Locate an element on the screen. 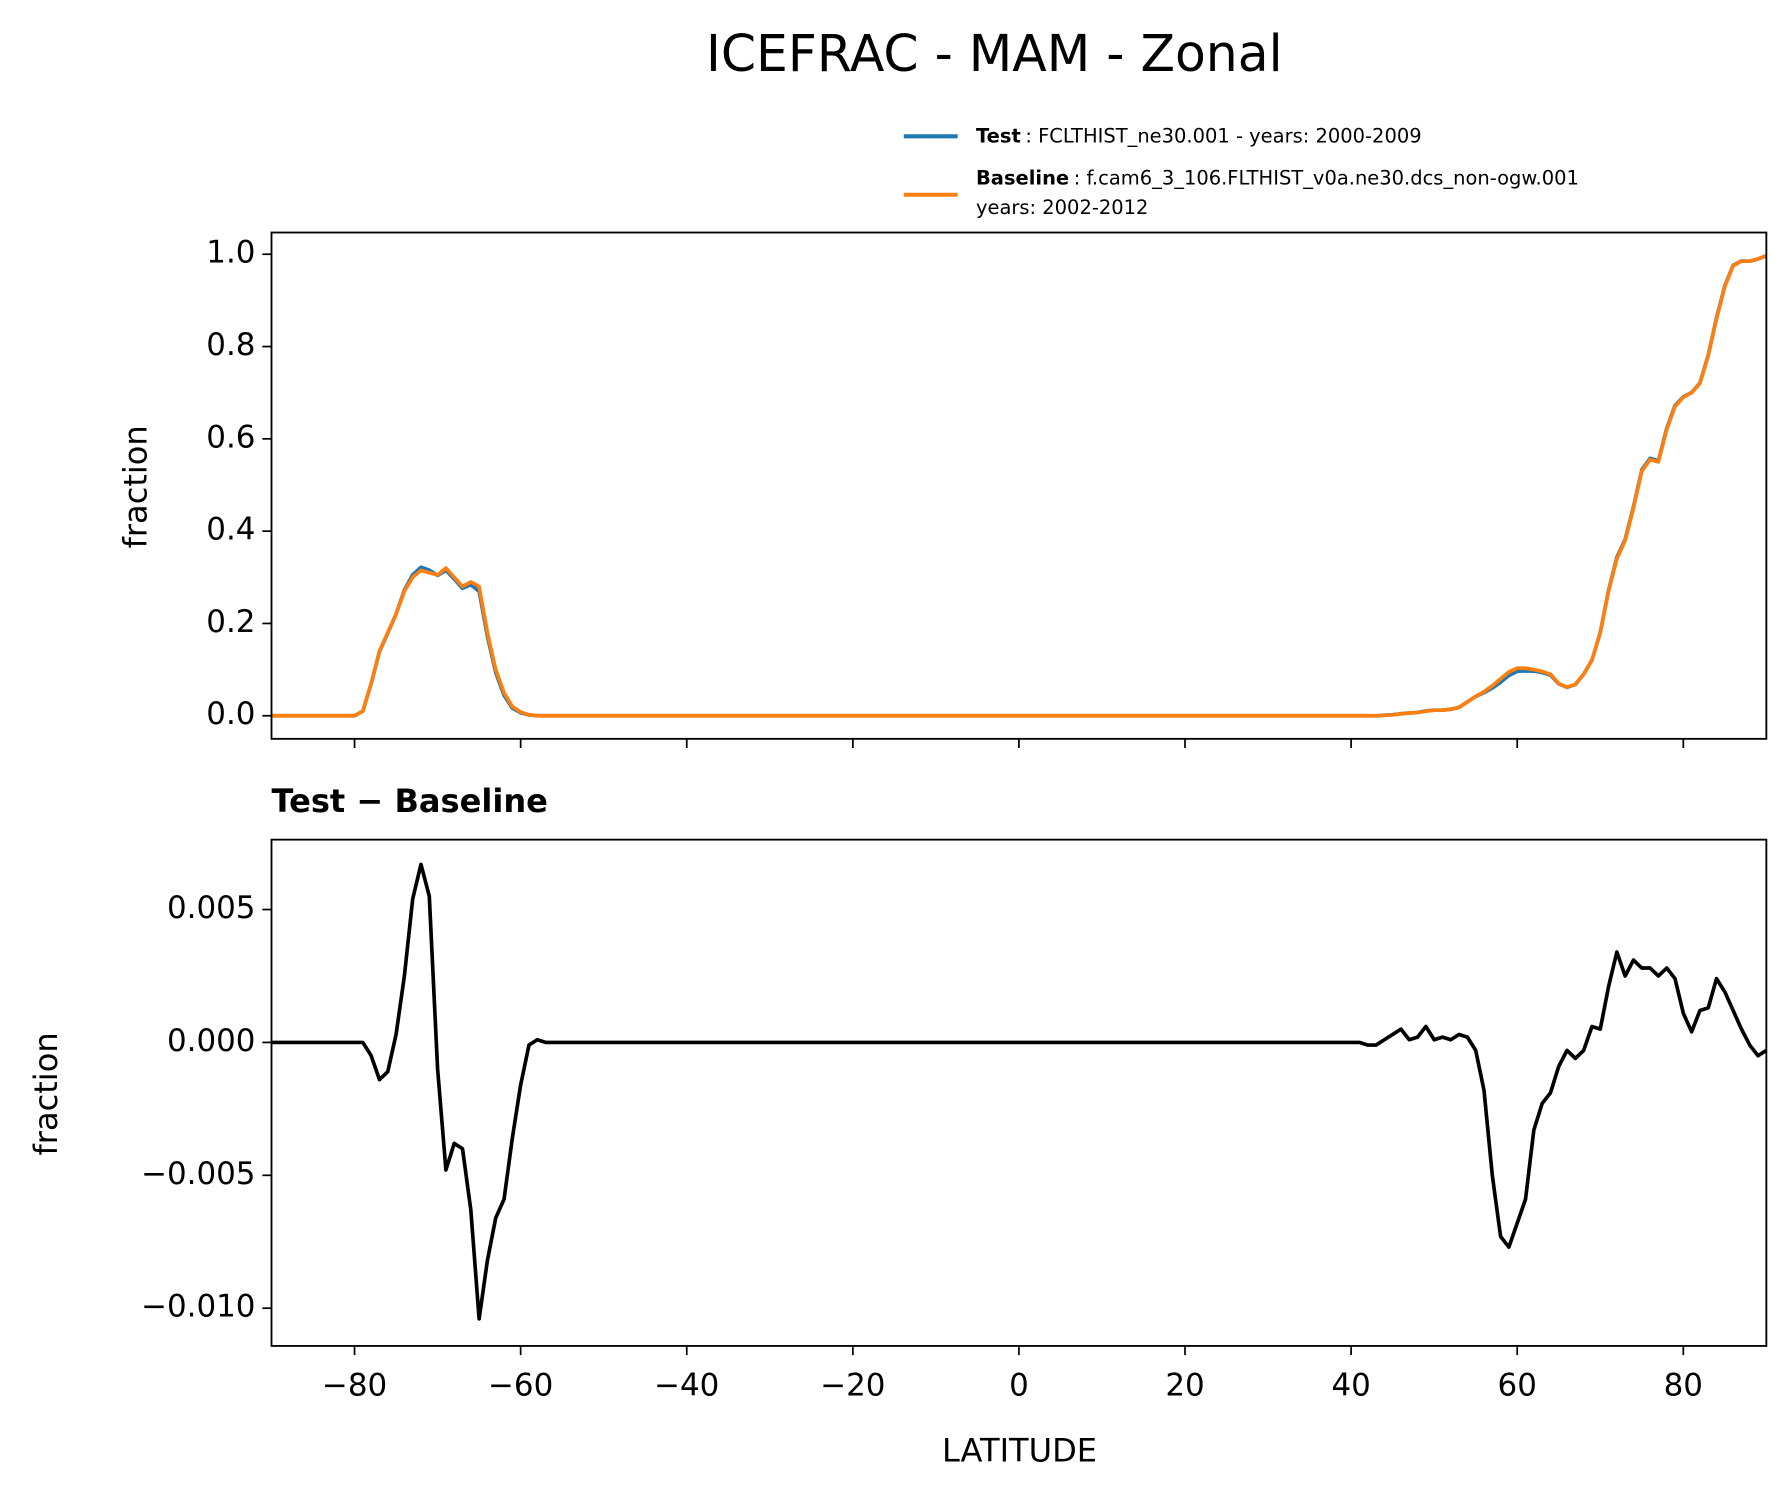 Image resolution: width=1787 pixels, height=1496 pixels. x-axis-label: LATITUDE is located at coordinates (1019, 1450).